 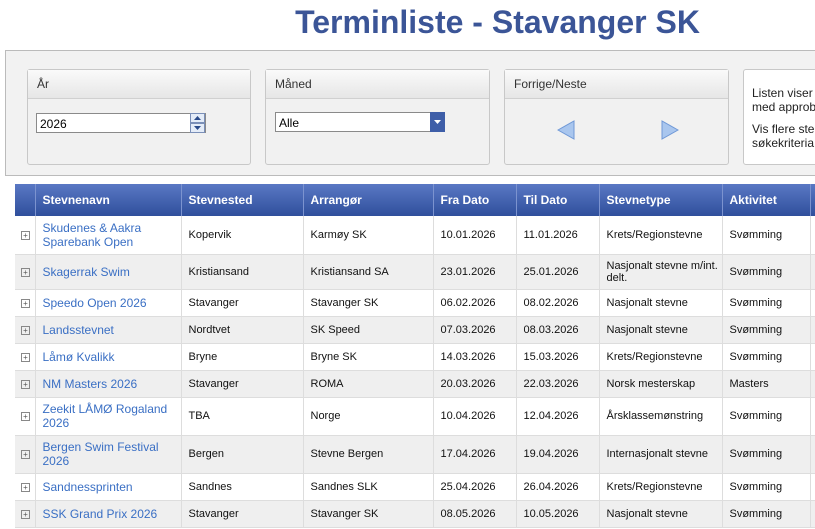 I want to click on table-cell: 15.03.2026, so click(x=558, y=357).